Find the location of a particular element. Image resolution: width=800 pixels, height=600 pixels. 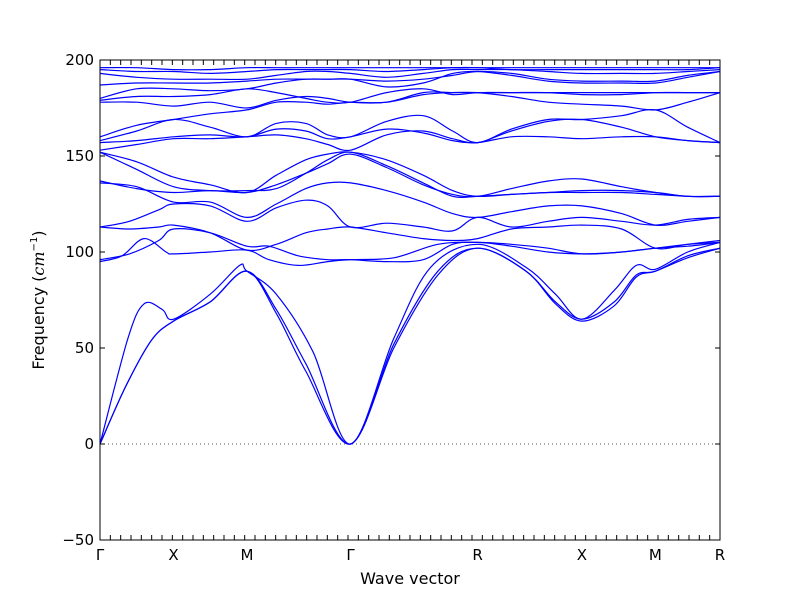

y-tick-label: 150 is located at coordinates (79, 156).